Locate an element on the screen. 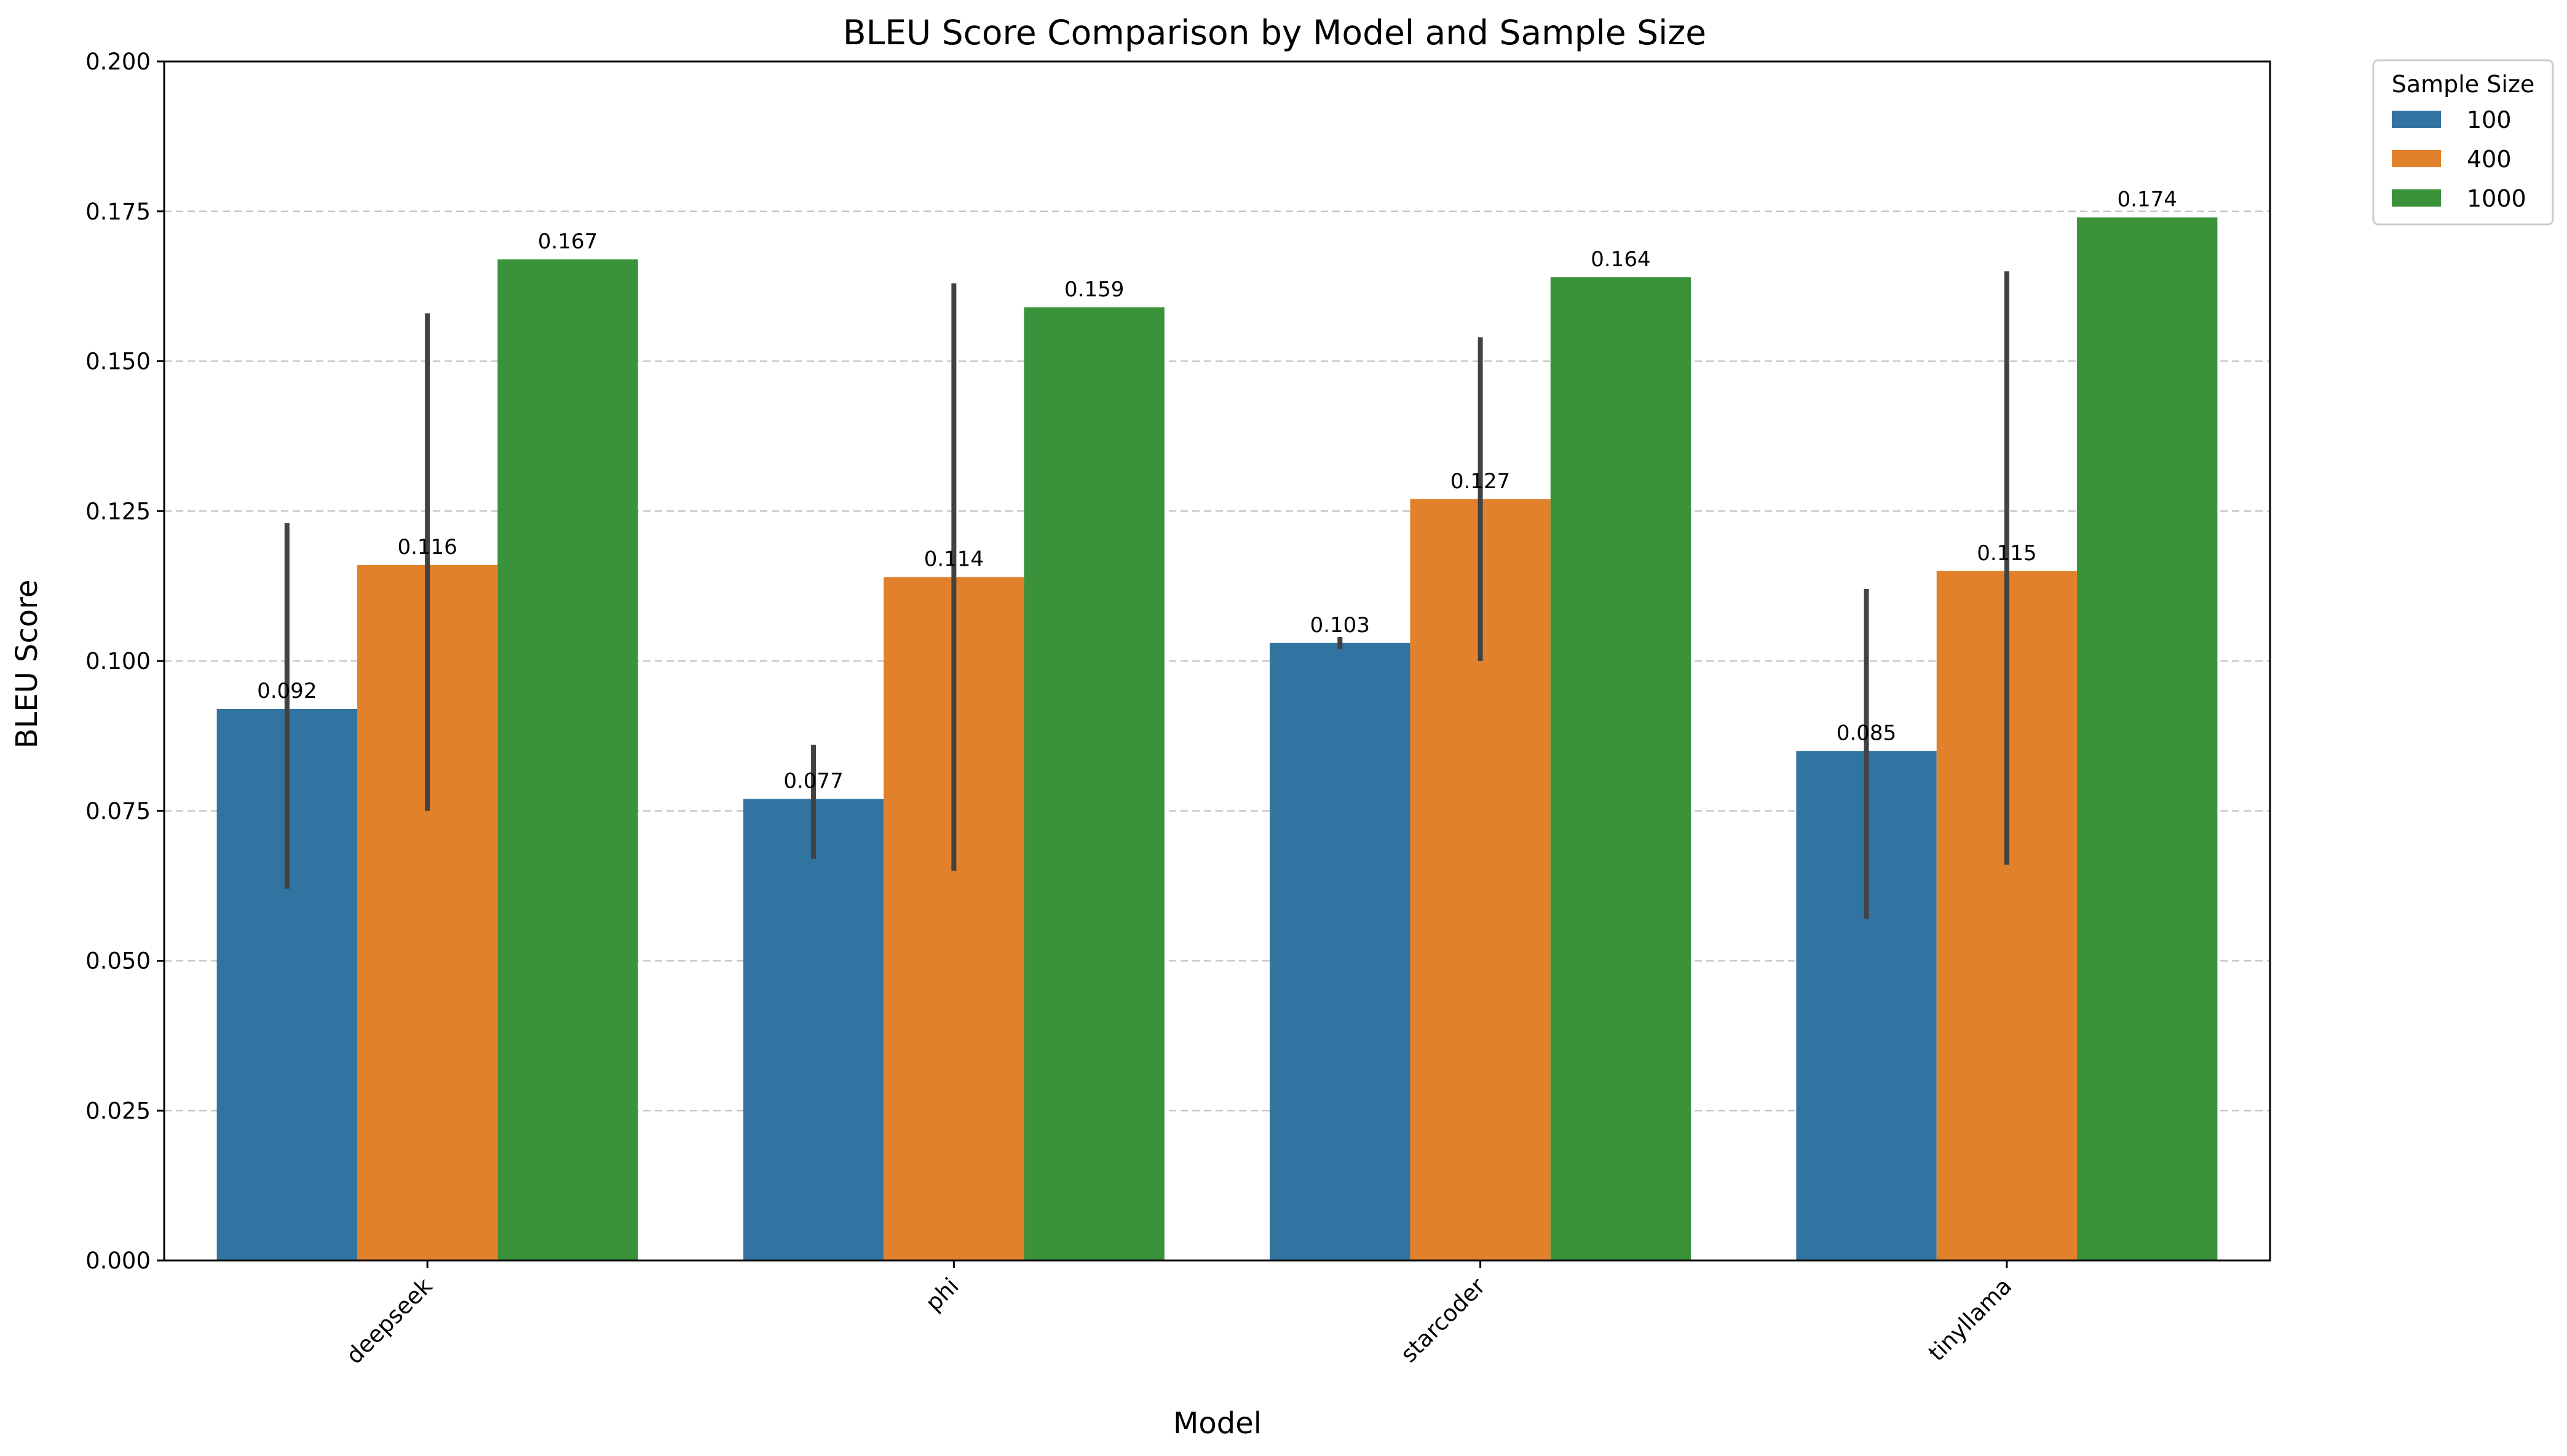 The height and width of the screenshot is (1456, 2567). y-tick-label: 0.025 is located at coordinates (118, 1111).